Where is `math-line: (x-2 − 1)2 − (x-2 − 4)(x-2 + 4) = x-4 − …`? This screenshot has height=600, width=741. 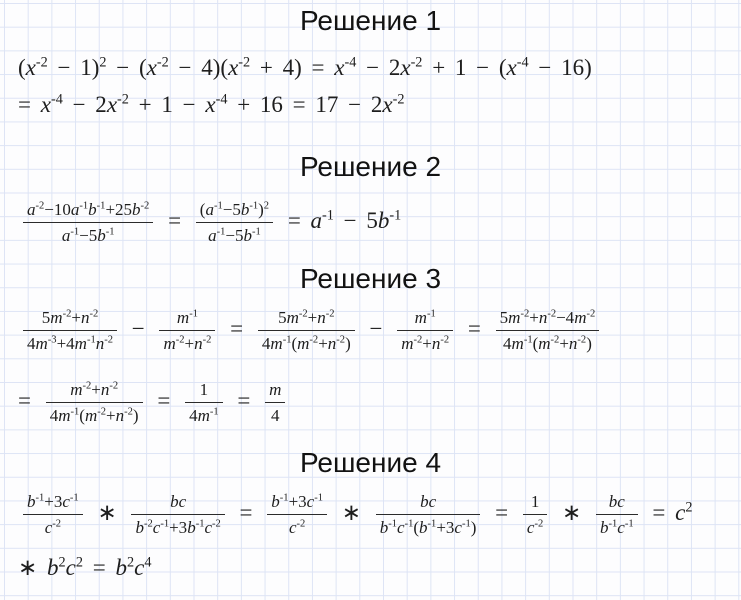
math-line: (x-2 − 1)2 − (x-2 − 4)(x-2 + 4) = x-4 − … is located at coordinates (305, 67).